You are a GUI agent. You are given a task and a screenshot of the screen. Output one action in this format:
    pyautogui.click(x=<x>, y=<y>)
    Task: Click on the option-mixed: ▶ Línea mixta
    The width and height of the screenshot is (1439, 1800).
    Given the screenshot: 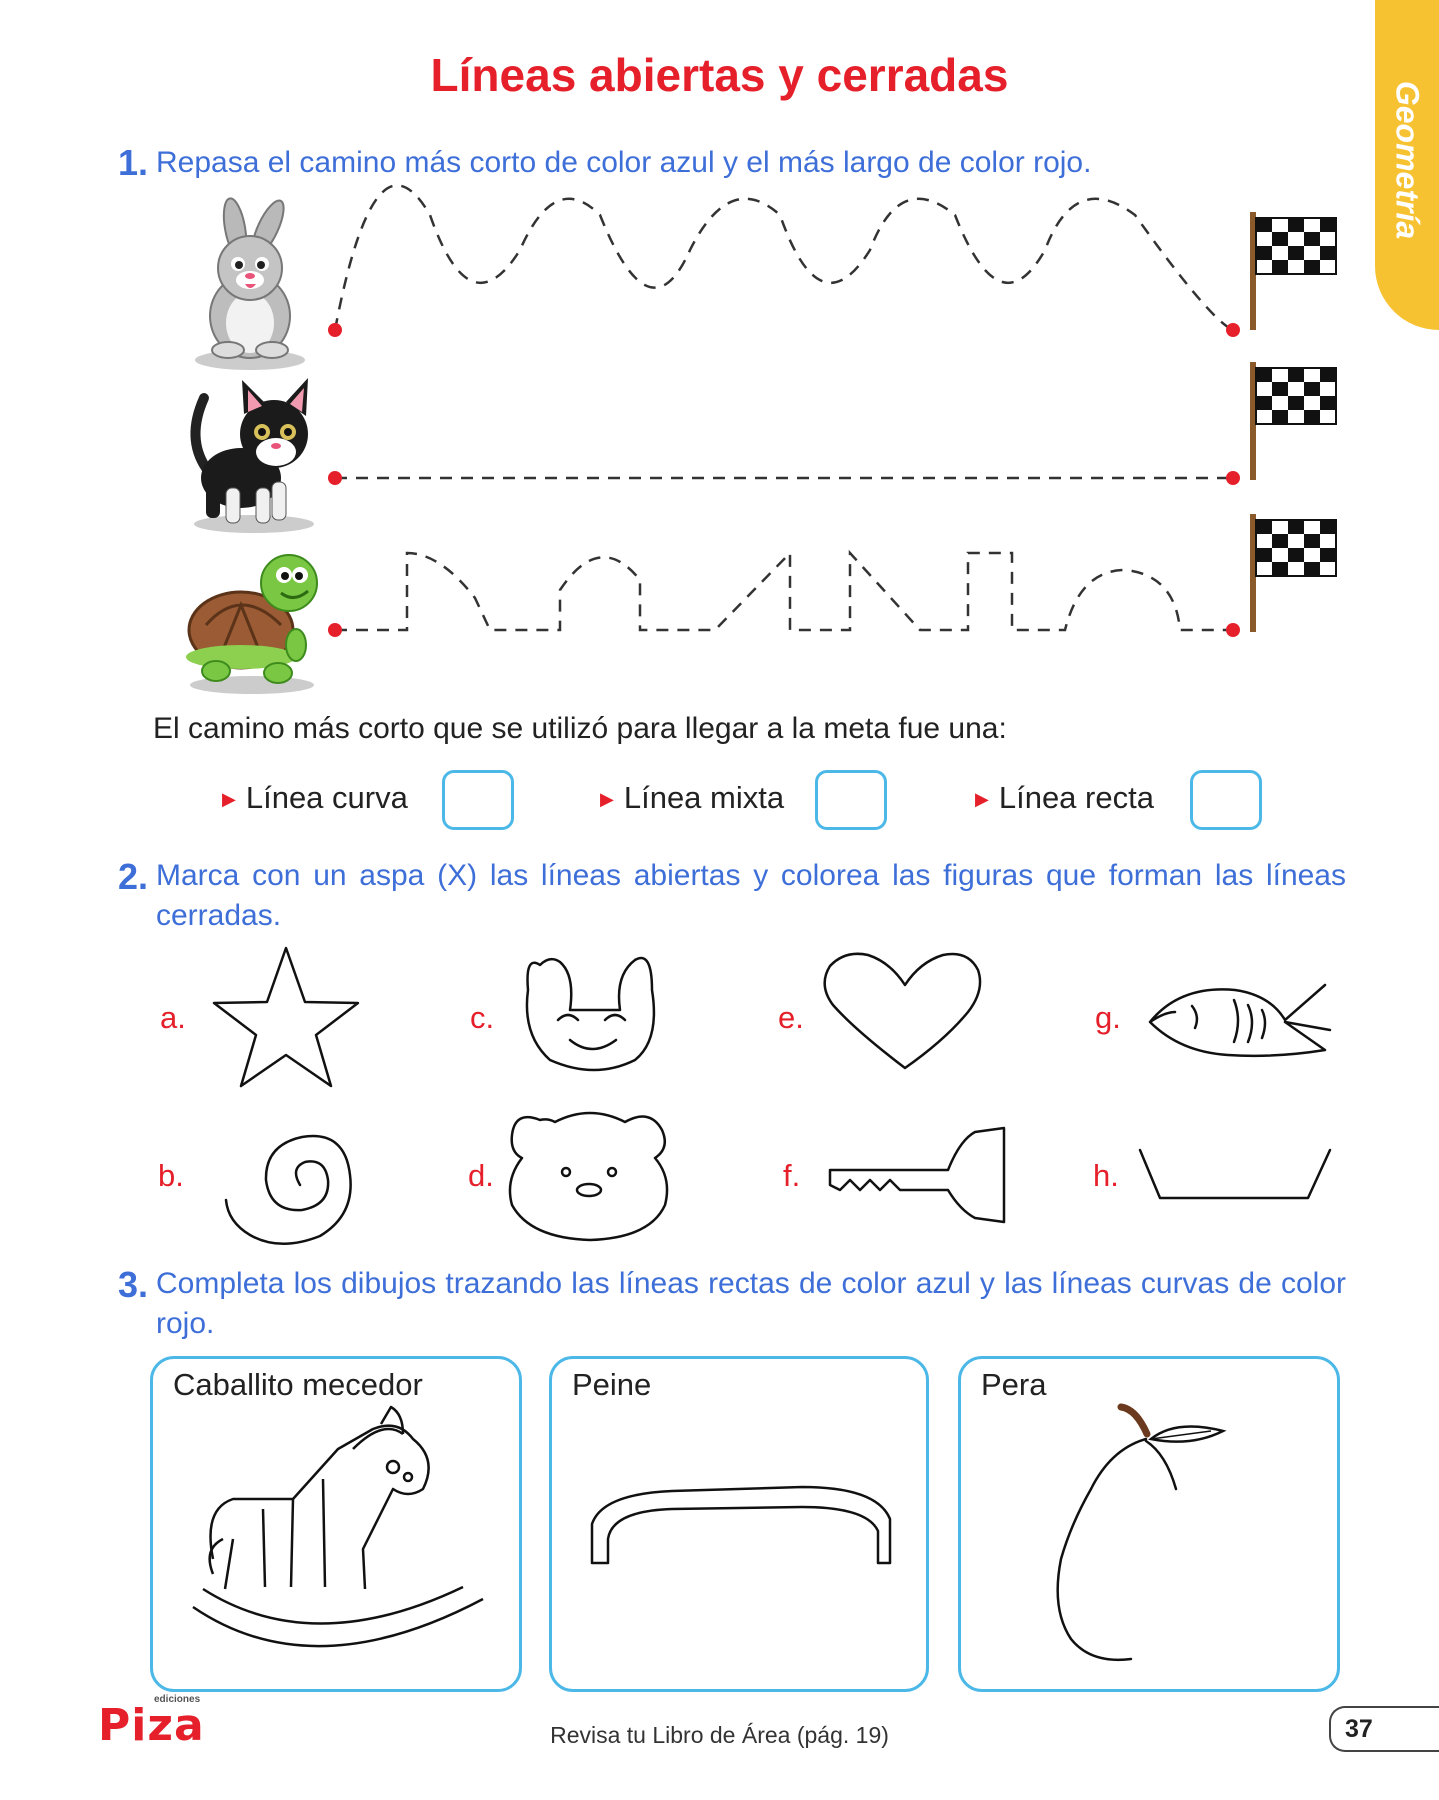 What is the action you would take?
    pyautogui.click(x=692, y=798)
    